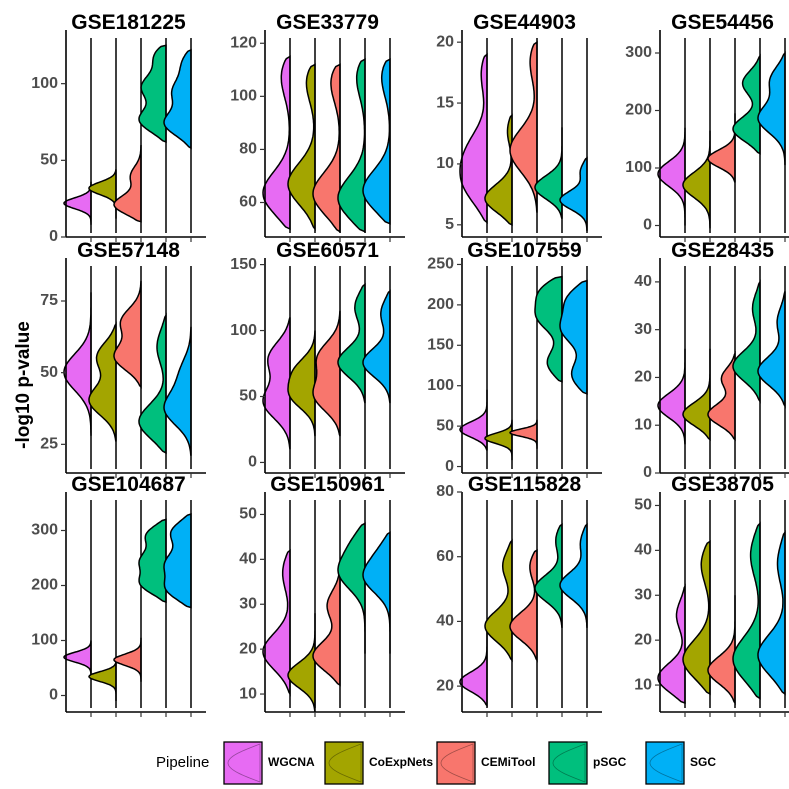  I want to click on panel-gse38705: GSE38705 10 20 30 40 50, so click(711, 595).